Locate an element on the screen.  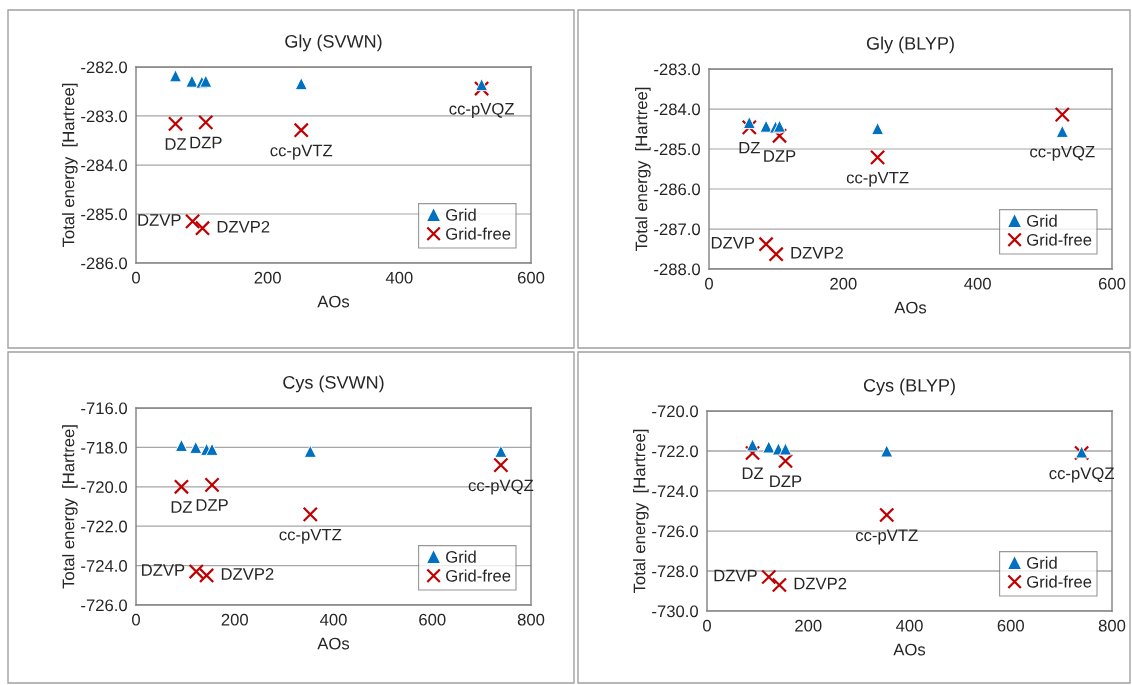
y-tick-label: -728.0 is located at coordinates (675, 571).